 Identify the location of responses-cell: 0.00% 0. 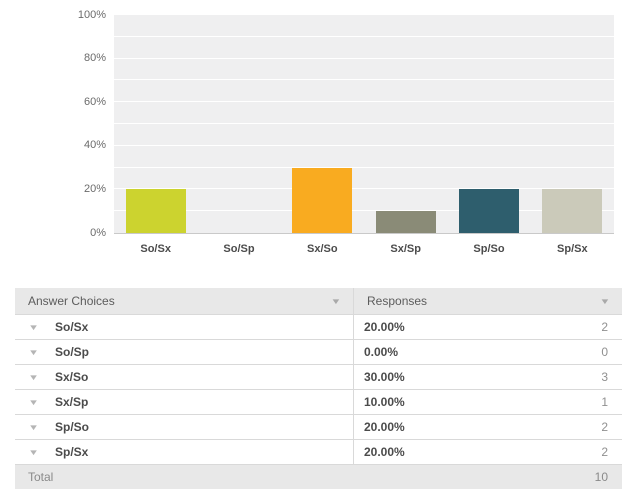
(487, 352).